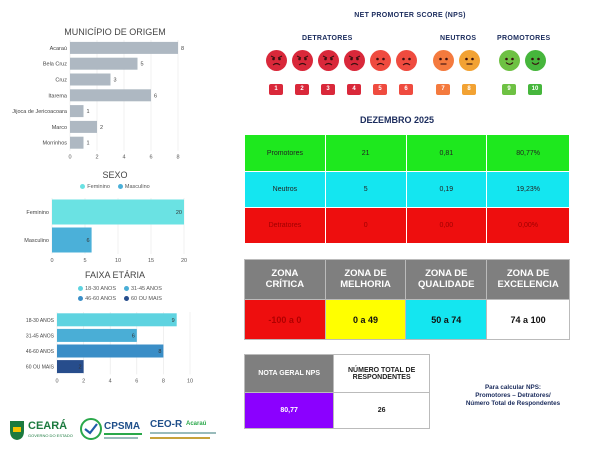 The image size is (600, 450). I want to click on nps-score-box: 3, so click(328, 89).